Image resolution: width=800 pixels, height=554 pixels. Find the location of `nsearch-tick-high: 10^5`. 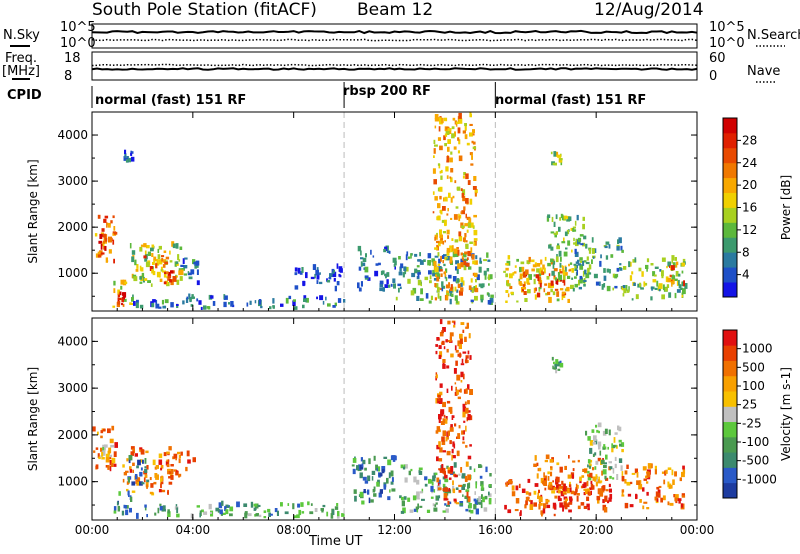

nsearch-tick-high: 10^5 is located at coordinates (727, 27).